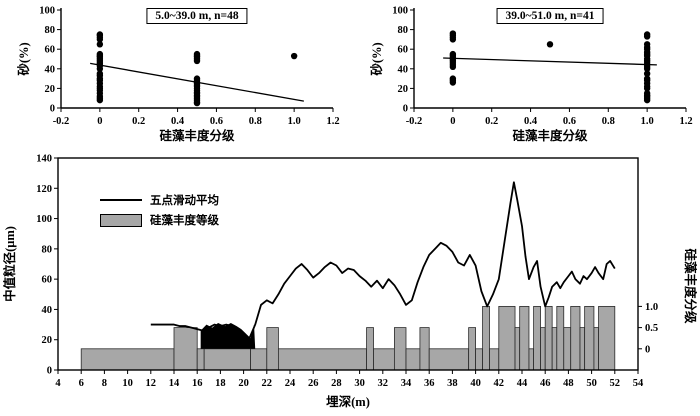  I want to click on x-tick-label: 28, so click(336, 383).